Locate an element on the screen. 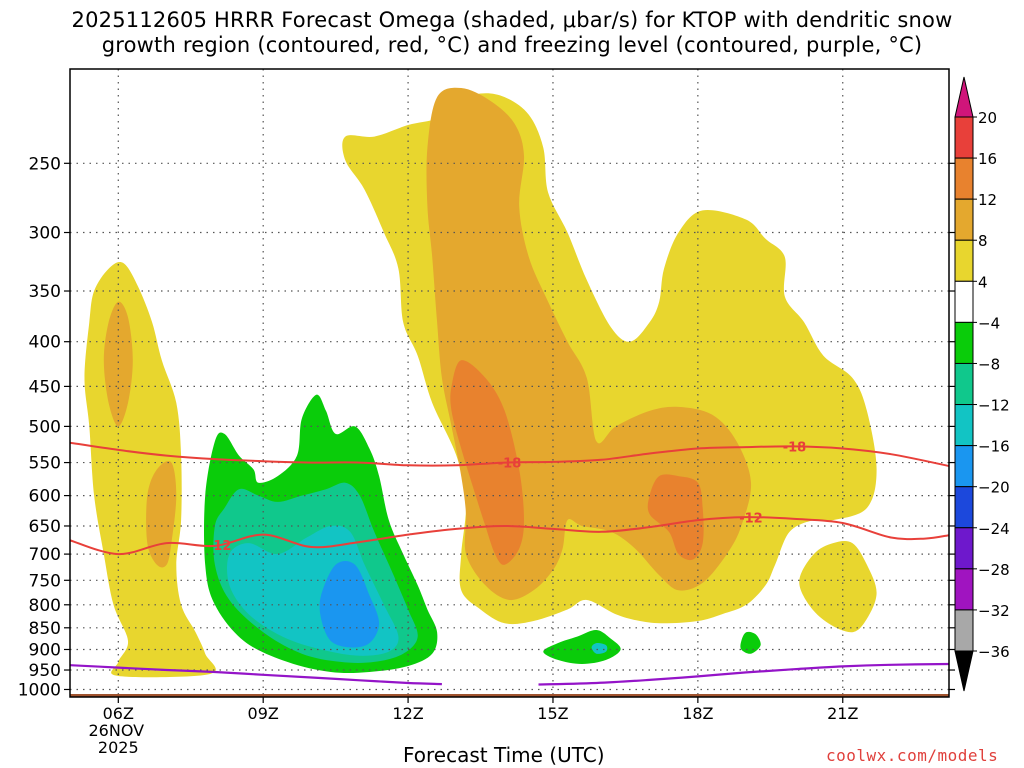  contour-label-dendritic-minus18: -18 is located at coordinates (510, 464).